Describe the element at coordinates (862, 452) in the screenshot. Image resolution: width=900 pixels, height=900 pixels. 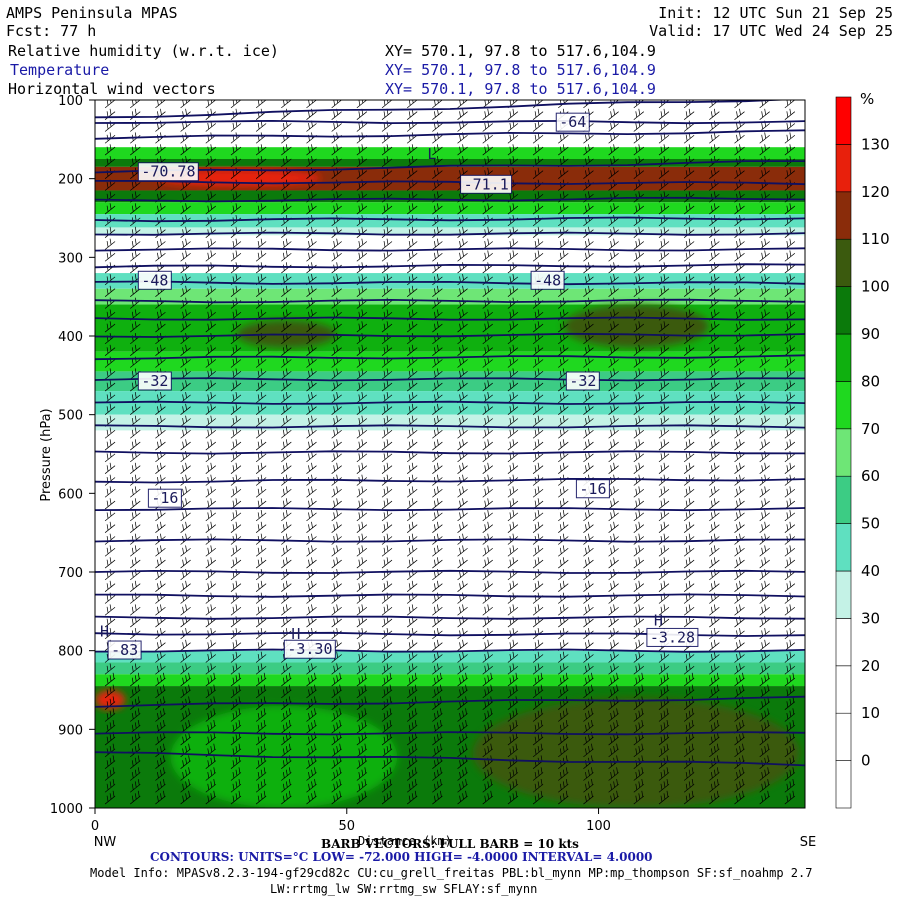
I see `colorbar: 0 10 20 30 40 50 60 70 80 90 100 110 120 130` at that location.